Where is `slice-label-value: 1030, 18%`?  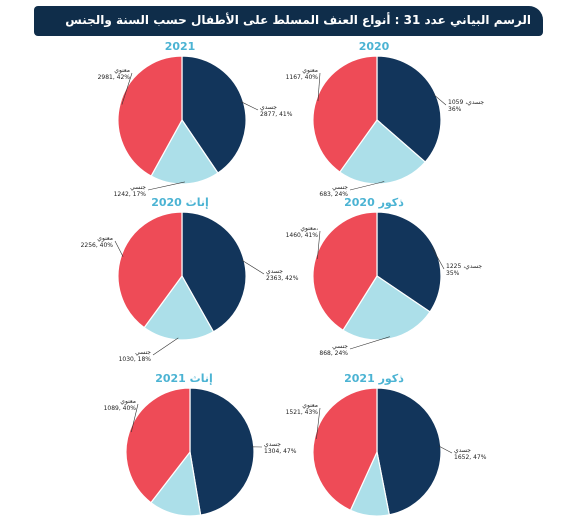 slice-label-value: 1030, 18% is located at coordinates (135, 359).